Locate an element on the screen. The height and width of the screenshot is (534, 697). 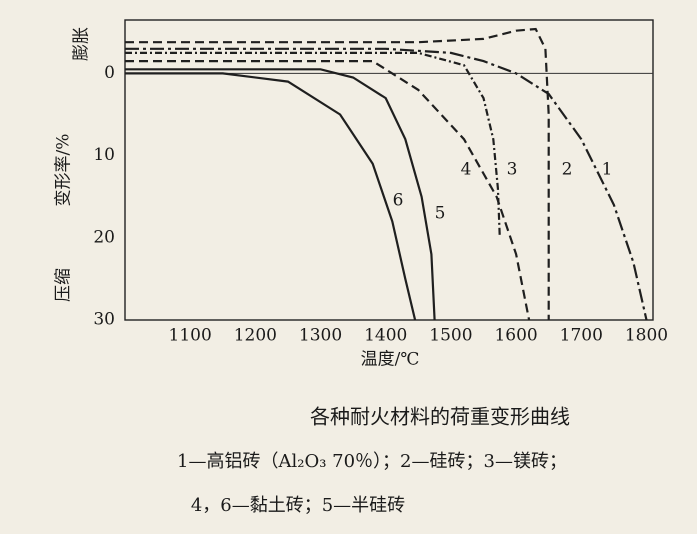
x-tick-label: 1500 is located at coordinates (450, 336).